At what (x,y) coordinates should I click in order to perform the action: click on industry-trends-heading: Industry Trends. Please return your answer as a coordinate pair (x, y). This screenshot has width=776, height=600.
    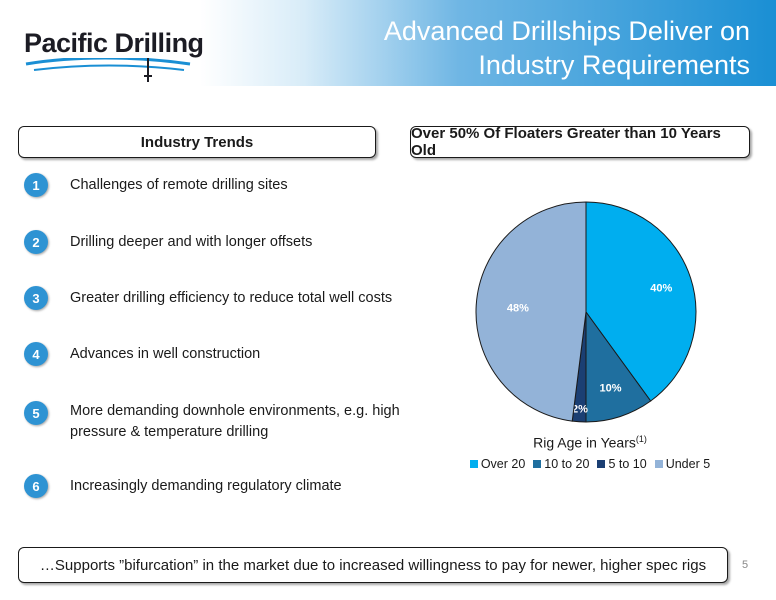
    Looking at the image, I should click on (197, 142).